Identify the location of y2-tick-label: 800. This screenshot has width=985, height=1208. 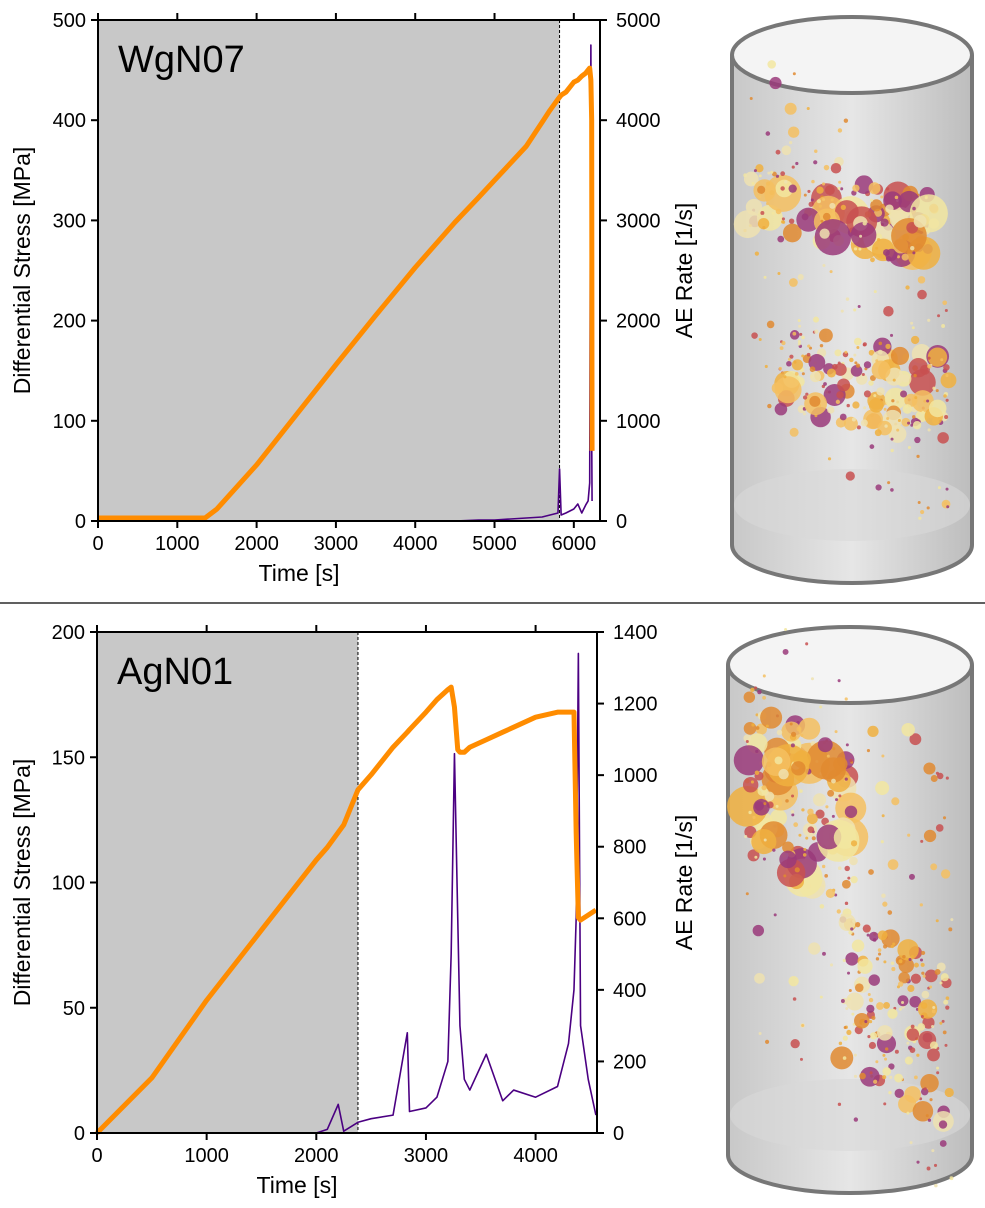
(629, 848).